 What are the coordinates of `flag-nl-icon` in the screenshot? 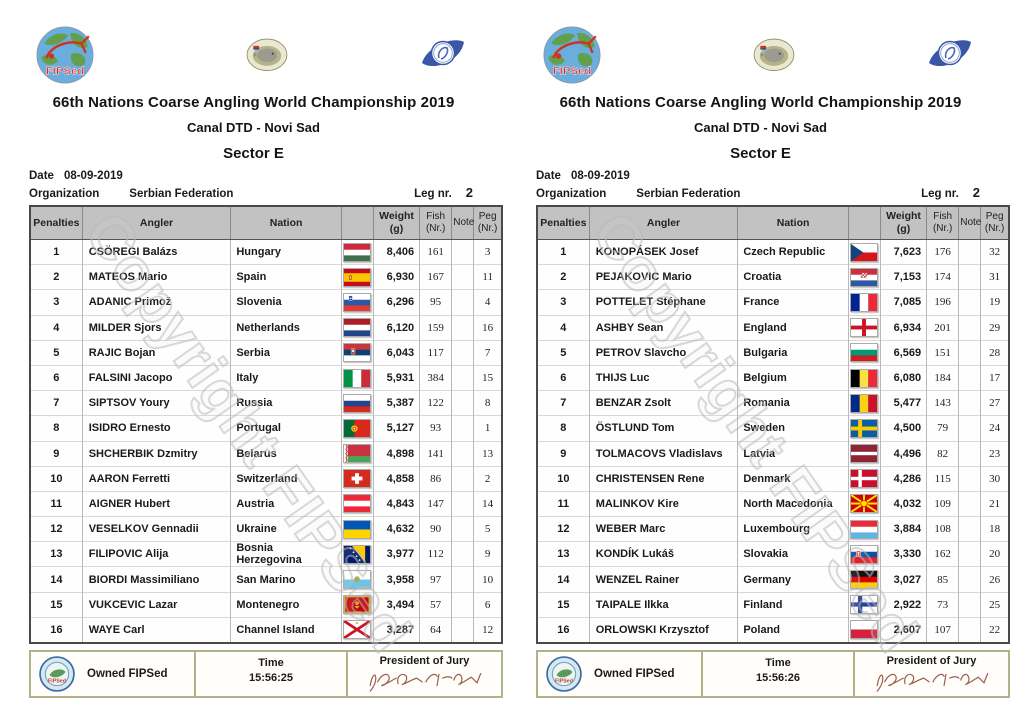 It's located at (357, 328).